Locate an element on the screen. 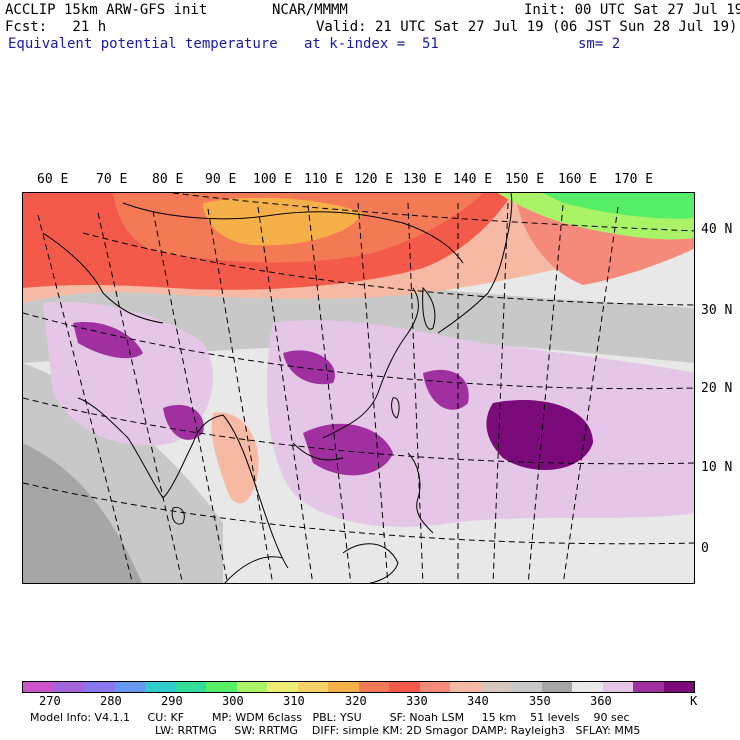 The image size is (740, 740). lon-label: 90 E is located at coordinates (221, 179).